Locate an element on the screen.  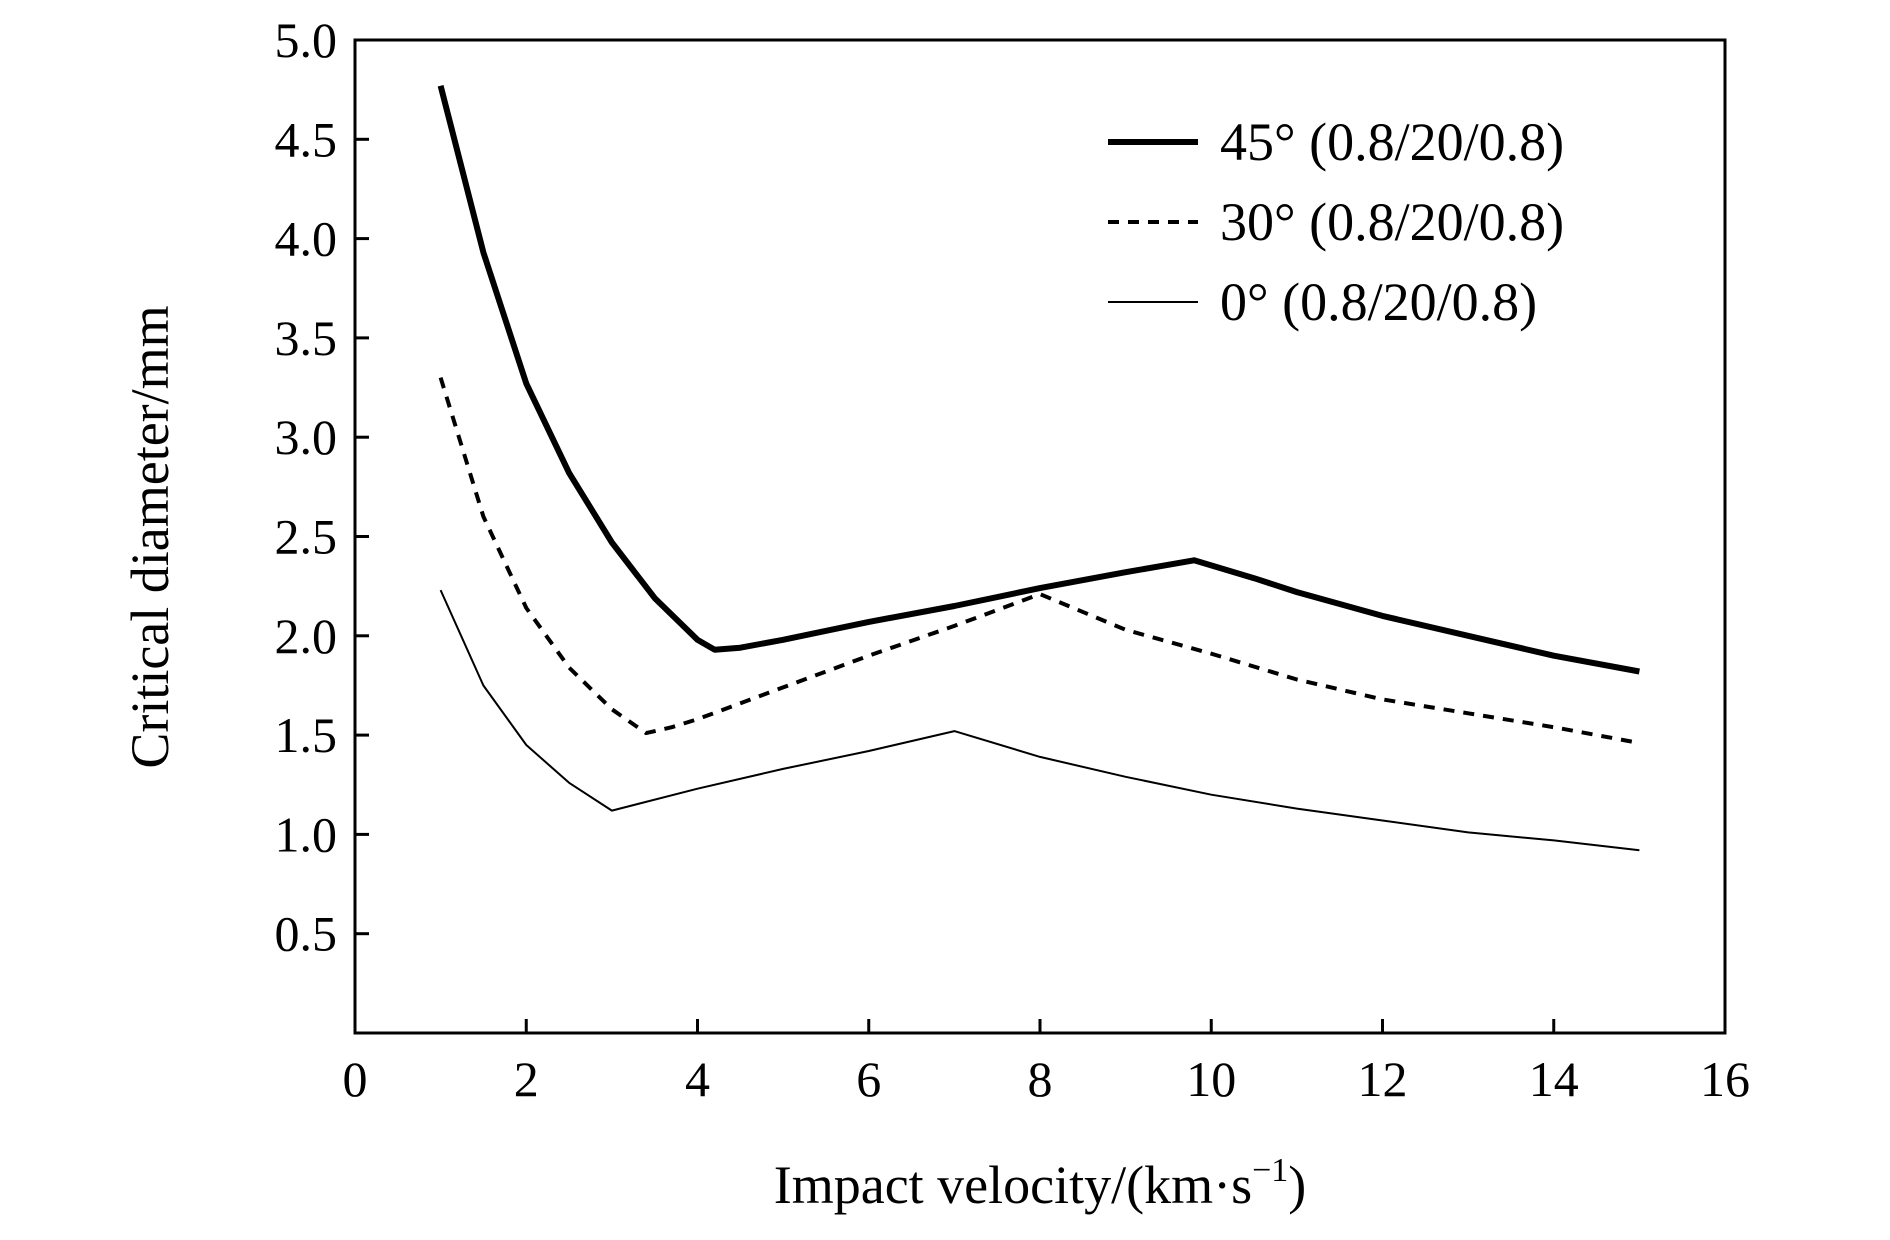
y-tick-label: 2.0 is located at coordinates (306, 636).